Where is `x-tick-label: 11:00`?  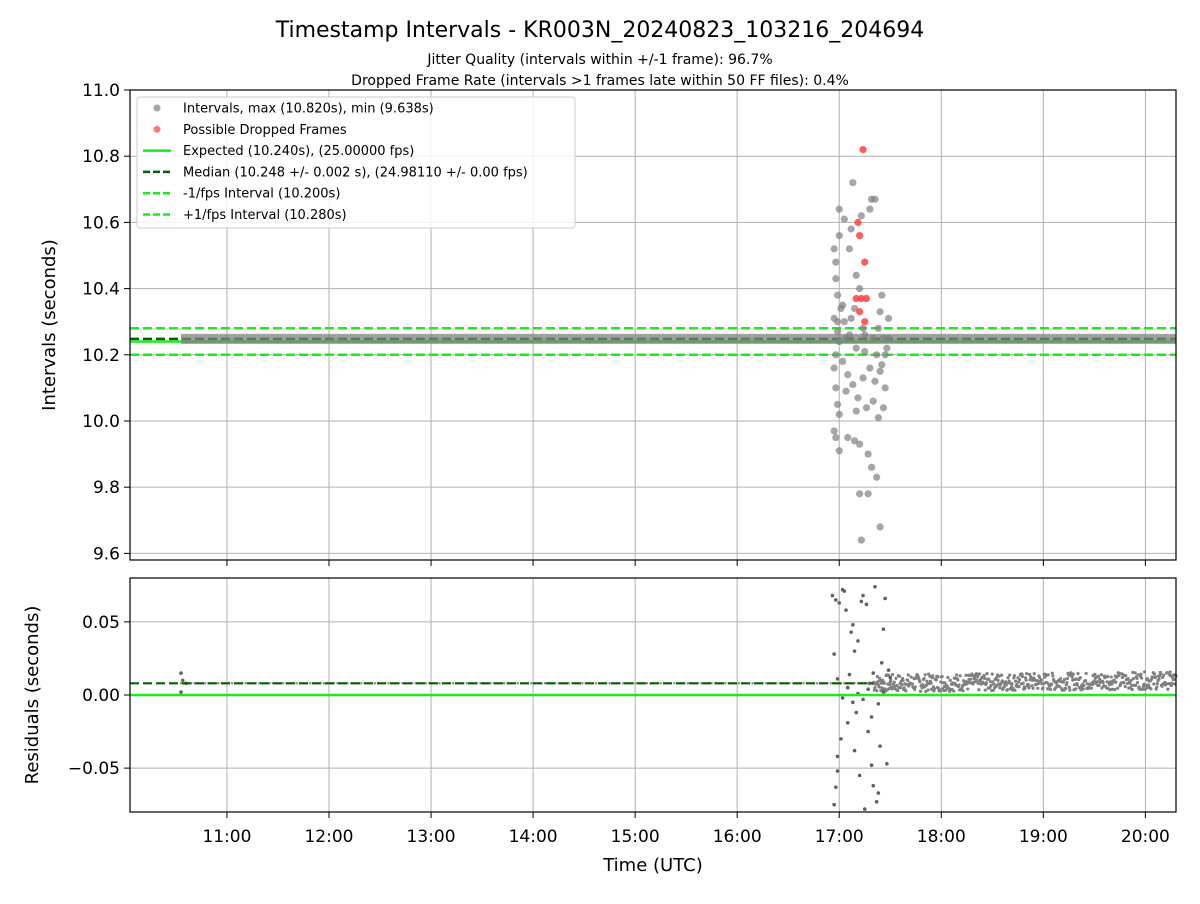
x-tick-label: 11:00 is located at coordinates (226, 837).